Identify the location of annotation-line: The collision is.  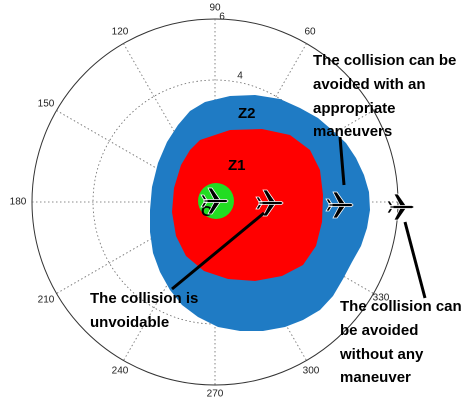
(144, 298).